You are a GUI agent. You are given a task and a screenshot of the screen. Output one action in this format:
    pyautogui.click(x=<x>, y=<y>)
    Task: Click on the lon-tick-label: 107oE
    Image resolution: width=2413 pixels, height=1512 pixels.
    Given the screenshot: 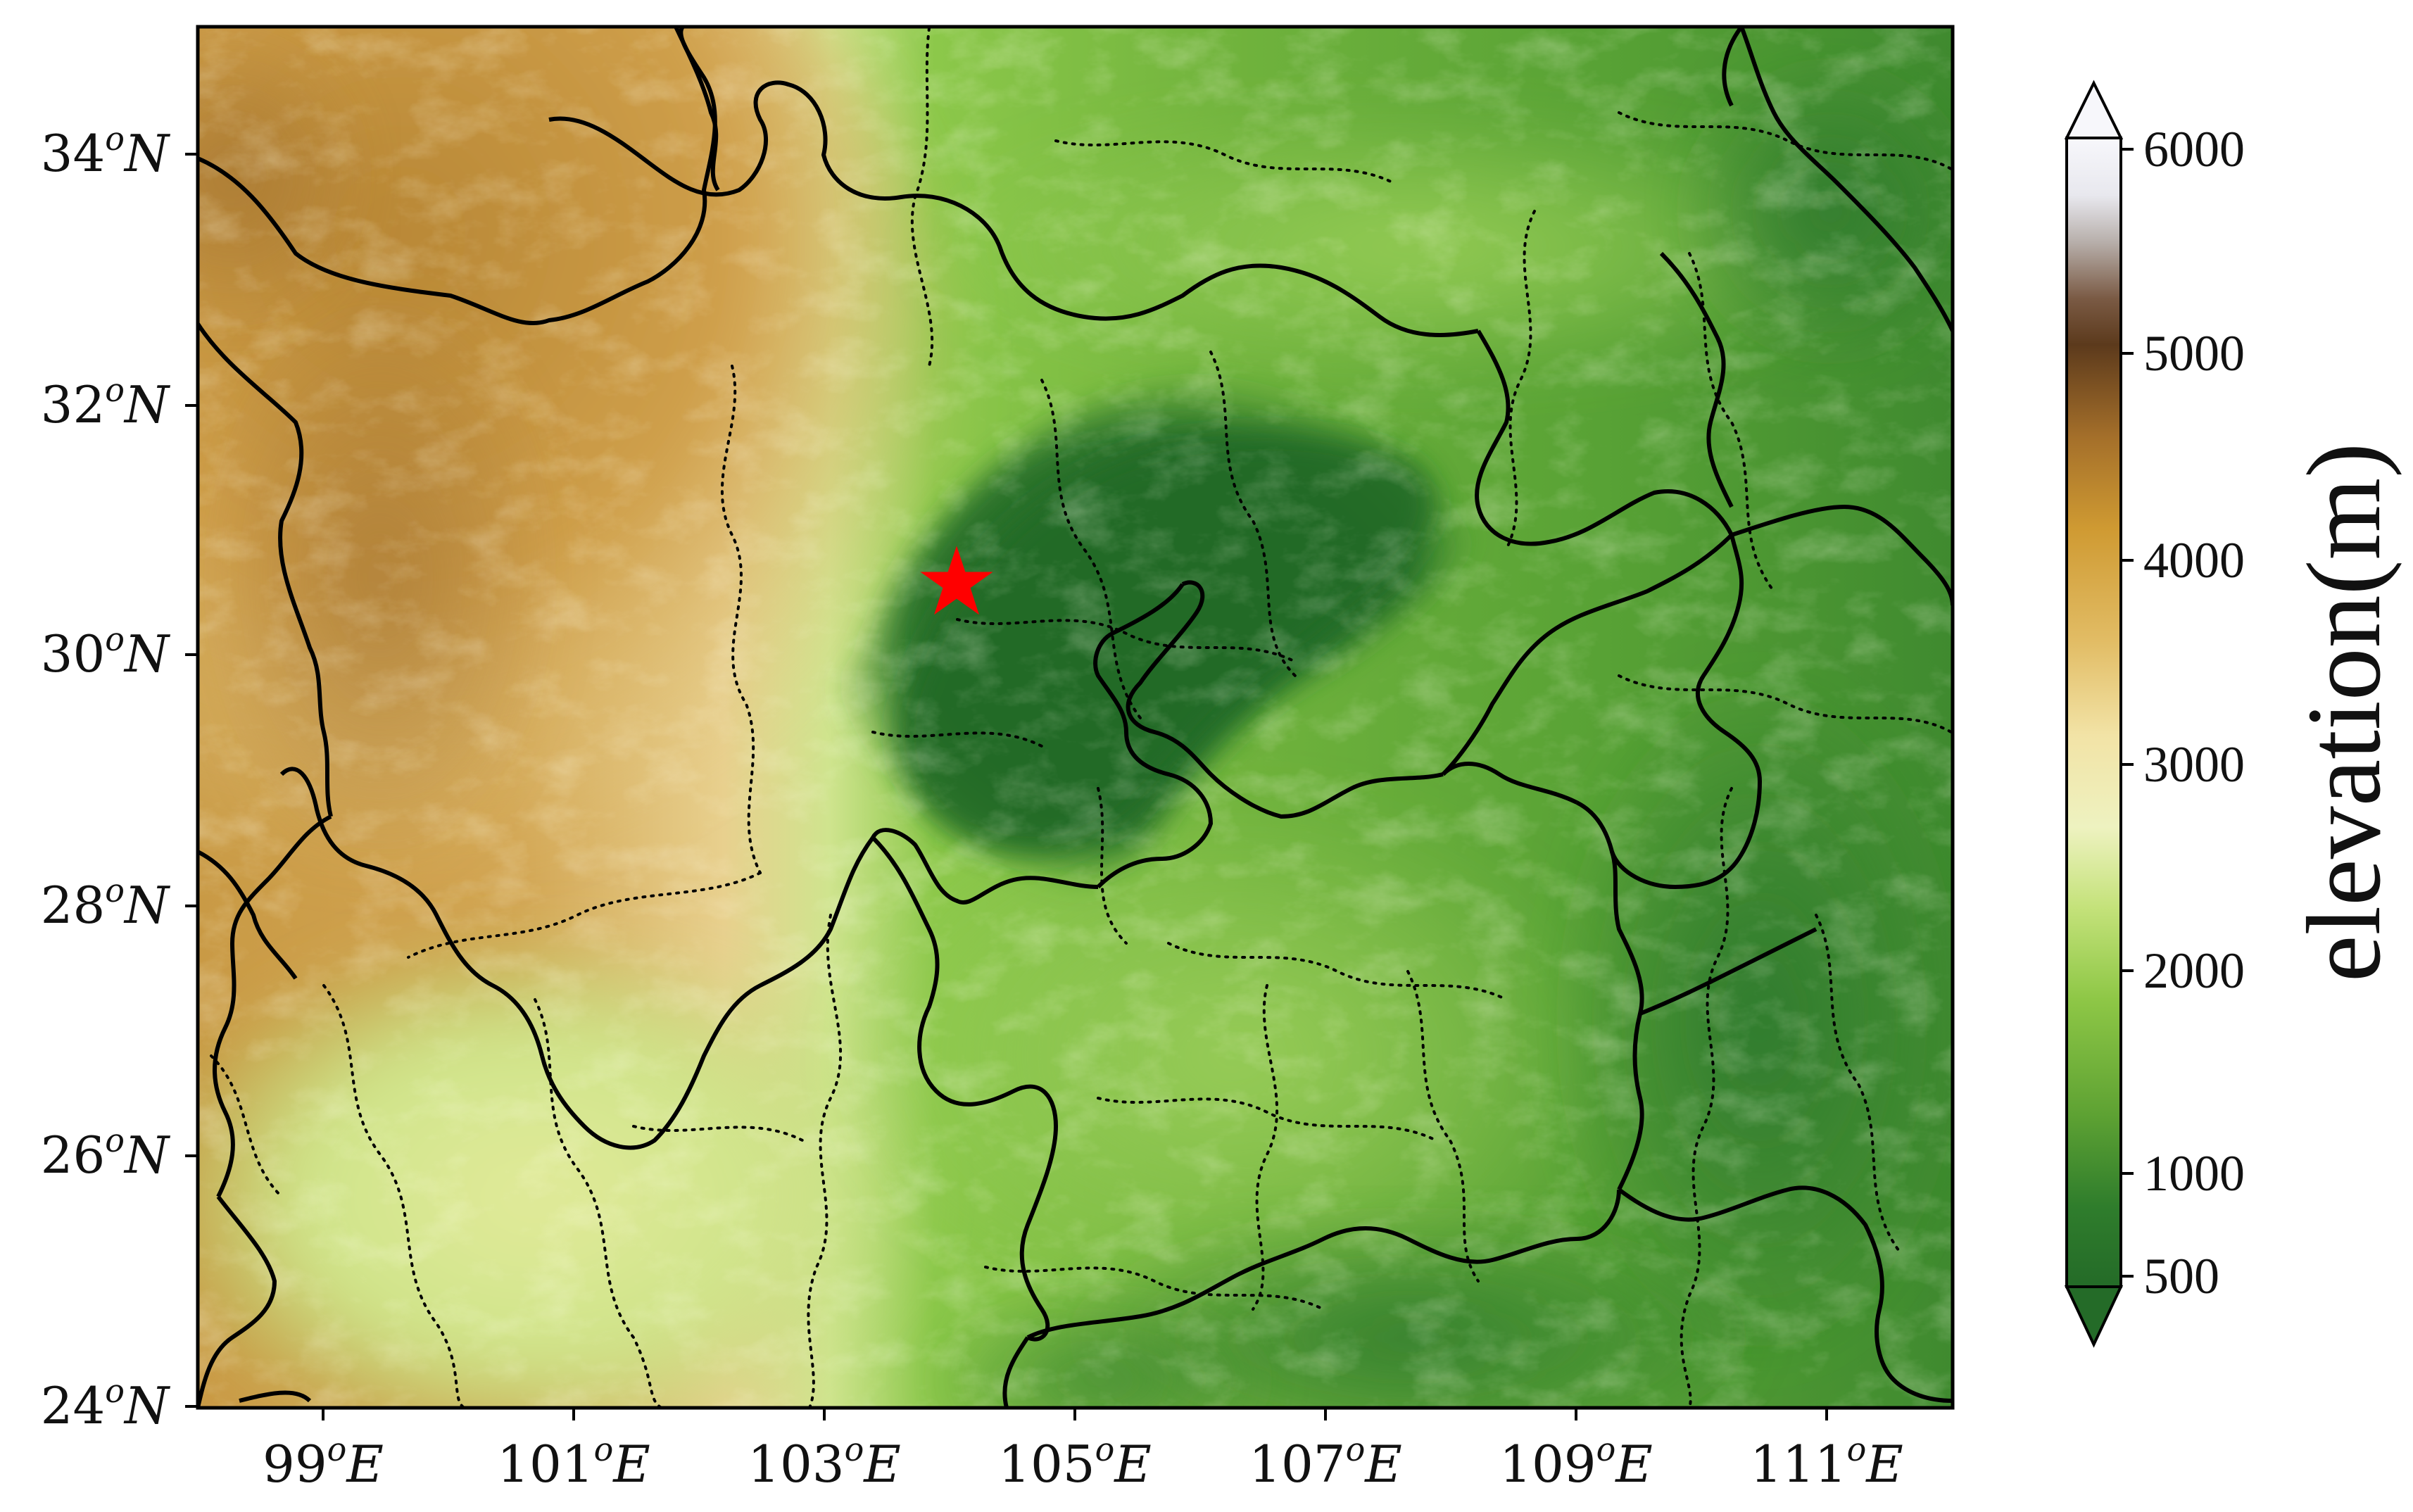 What is the action you would take?
    pyautogui.click(x=1326, y=1462)
    